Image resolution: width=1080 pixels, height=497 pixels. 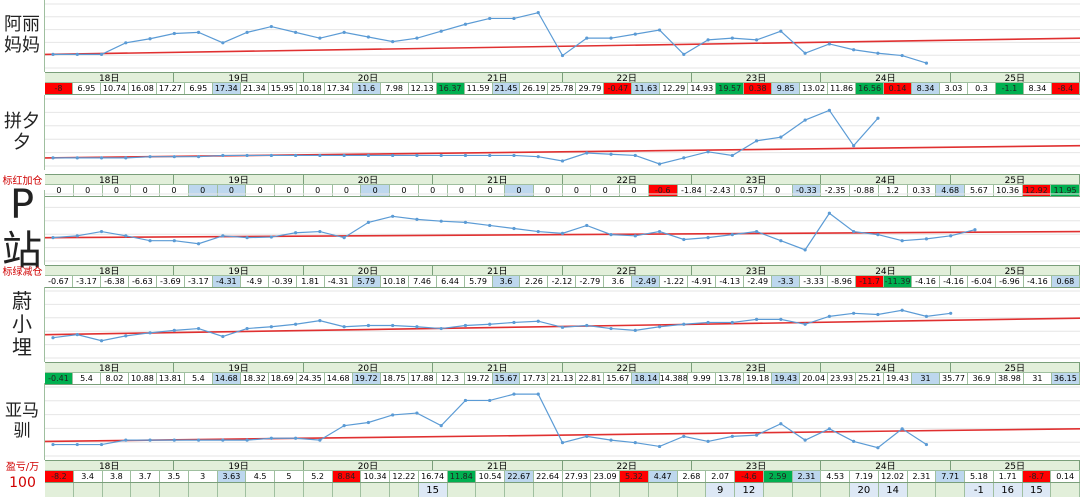 What do you see at coordinates (519, 476) in the screenshot?
I see `value-cell: 22.67` at bounding box center [519, 476].